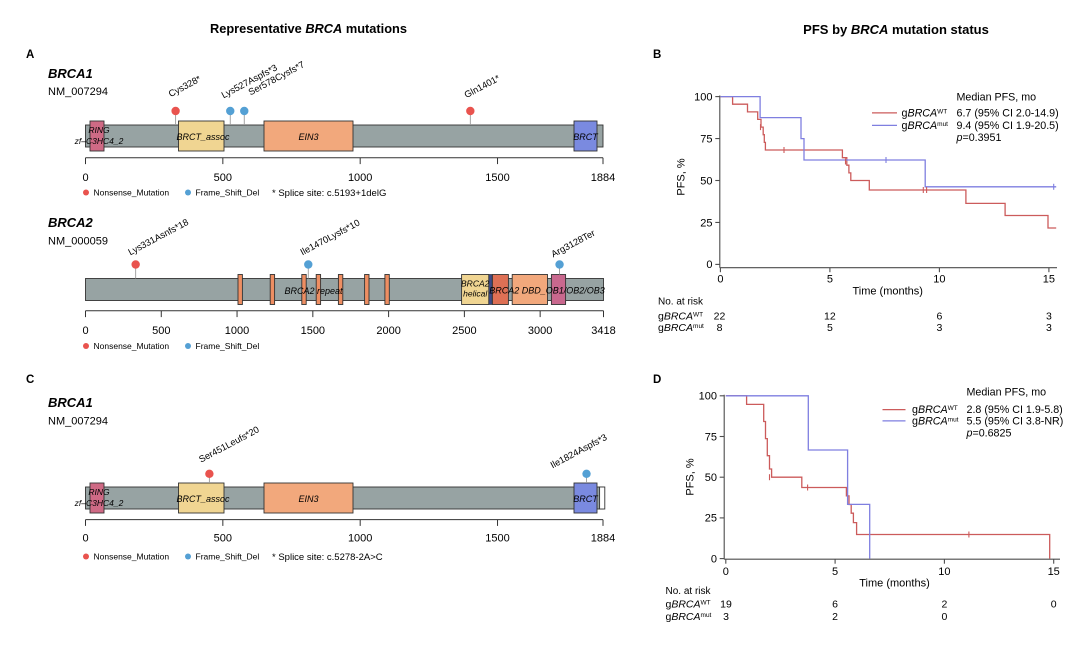 Image resolution: width=1090 pixels, height=647 pixels. Describe the element at coordinates (540, 331) in the screenshot. I see `svg-text: 3000` at that location.